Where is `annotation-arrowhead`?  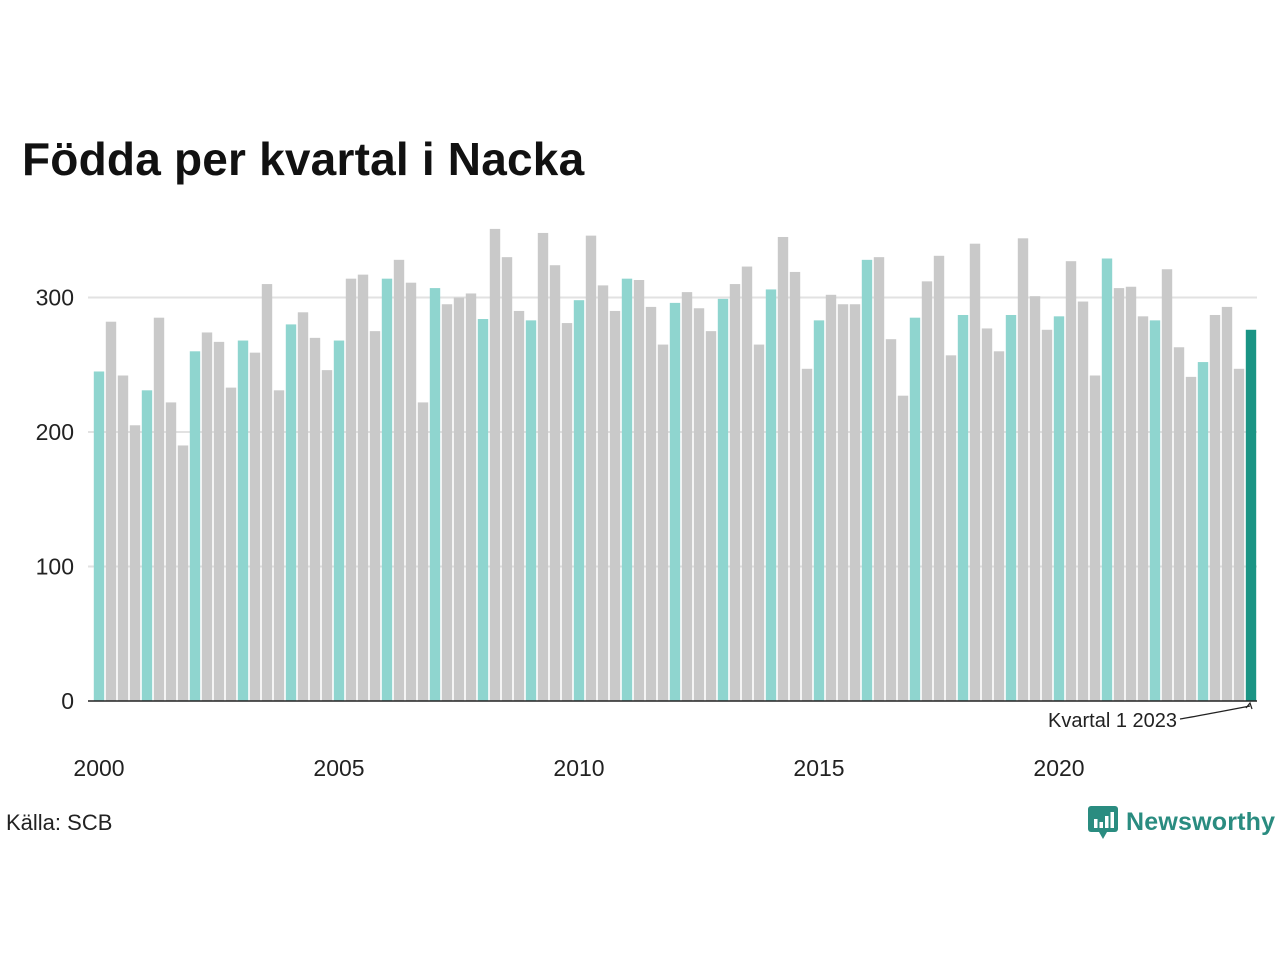
annotation-arrowhead is located at coordinates (1249, 705).